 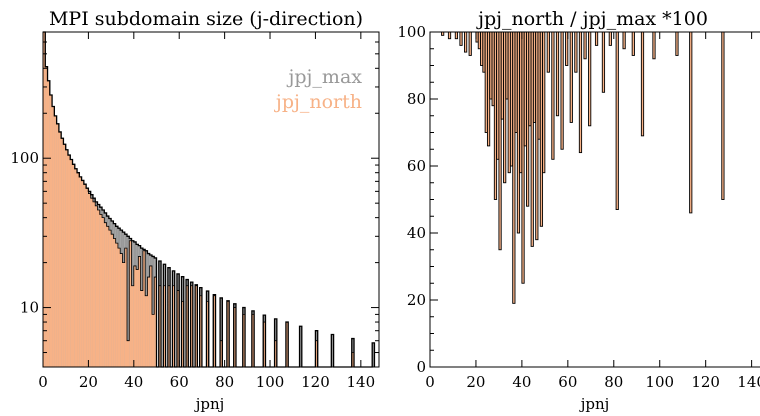 What do you see at coordinates (430, 382) in the screenshot?
I see `right-x-tick-label: 0` at bounding box center [430, 382].